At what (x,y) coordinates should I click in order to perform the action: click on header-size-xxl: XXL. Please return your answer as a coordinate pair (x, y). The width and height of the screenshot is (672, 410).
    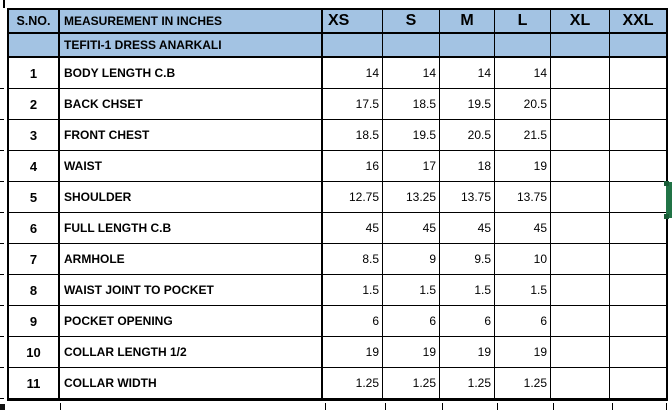
    Looking at the image, I should click on (638, 22).